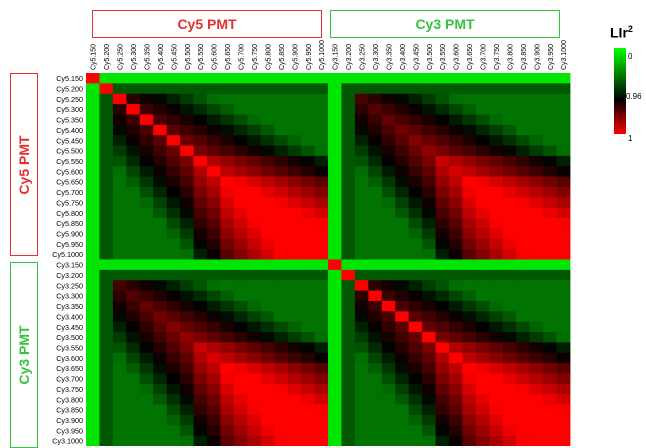 This screenshot has height=448, width=646. Describe the element at coordinates (69, 140) in the screenshot. I see `row-label: Cy5.450` at that location.